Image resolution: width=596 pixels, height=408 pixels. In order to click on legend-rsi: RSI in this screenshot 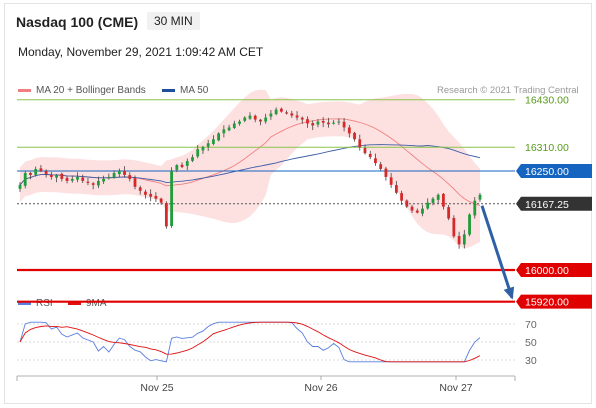, I will do `click(35, 303)`.